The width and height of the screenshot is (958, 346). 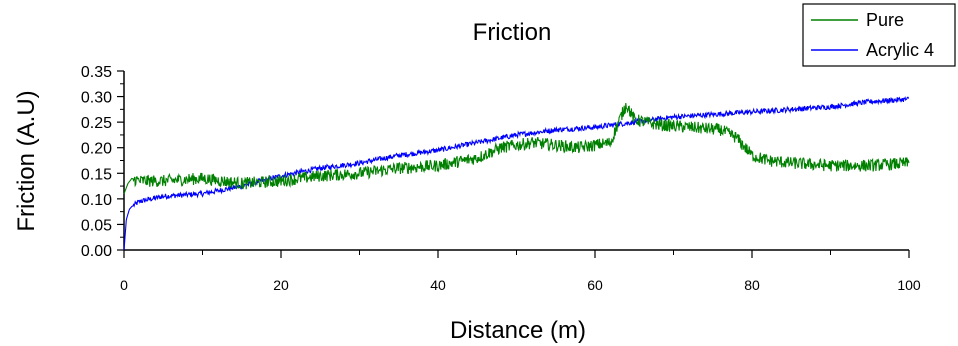 I want to click on legend-box, so click(x=879, y=35).